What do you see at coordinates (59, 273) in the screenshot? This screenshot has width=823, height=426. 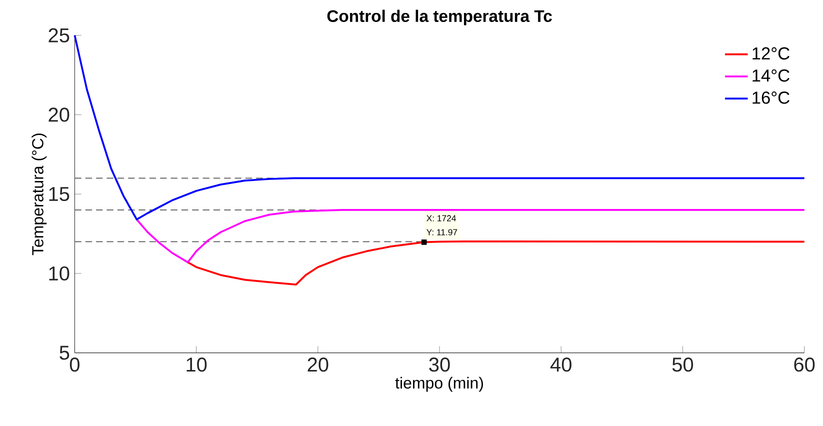 I see `y-tick-label: 10` at bounding box center [59, 273].